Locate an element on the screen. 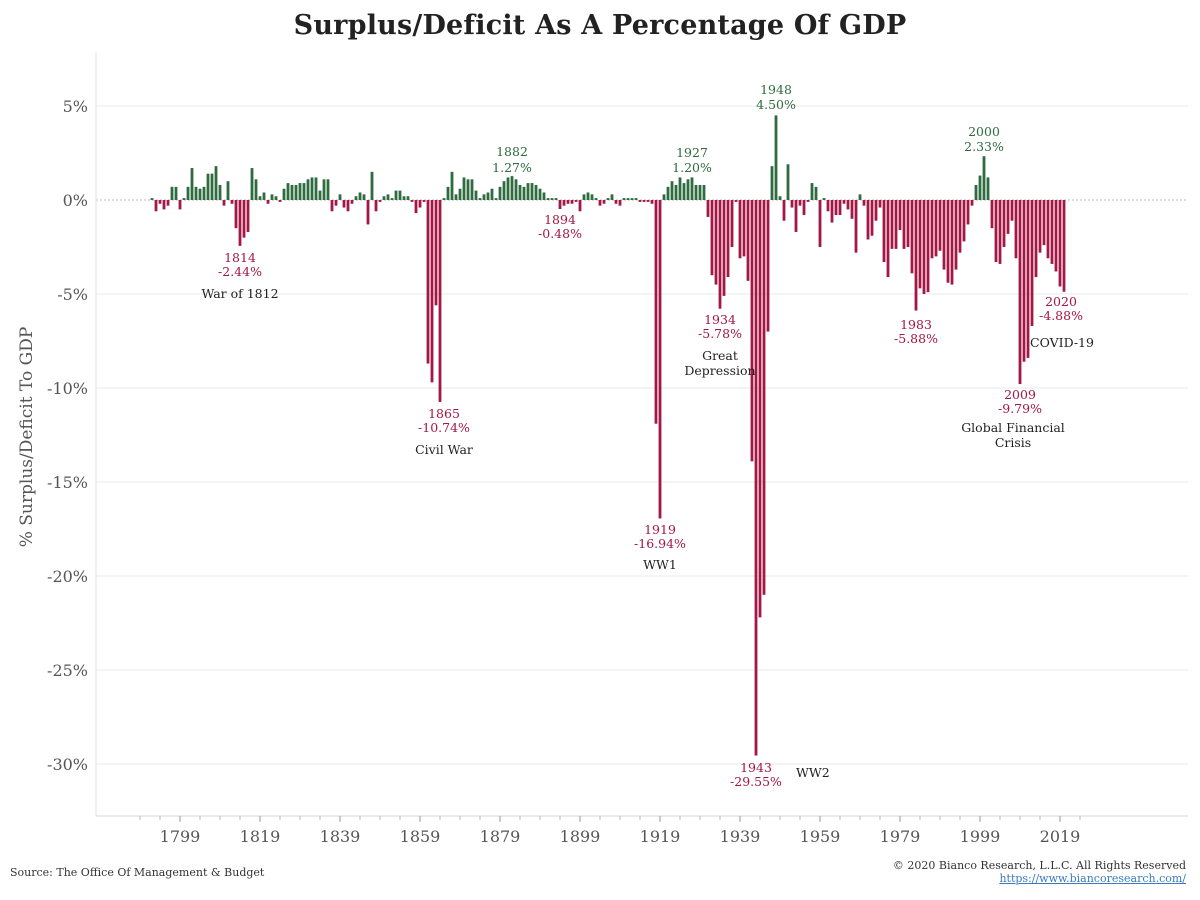 The width and height of the screenshot is (1200, 900). annotation-value: 4.50% is located at coordinates (776, 104).